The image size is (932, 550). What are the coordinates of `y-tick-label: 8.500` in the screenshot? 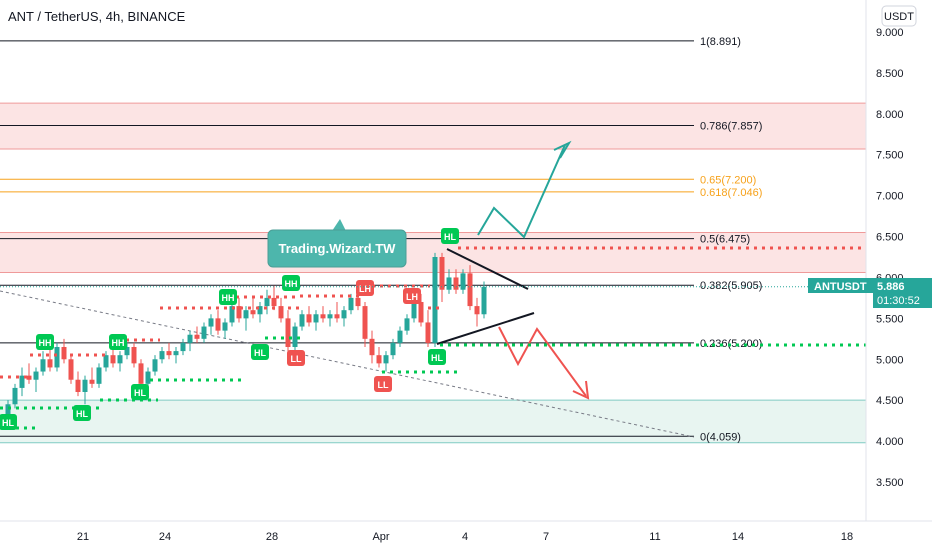 It's located at (890, 74).